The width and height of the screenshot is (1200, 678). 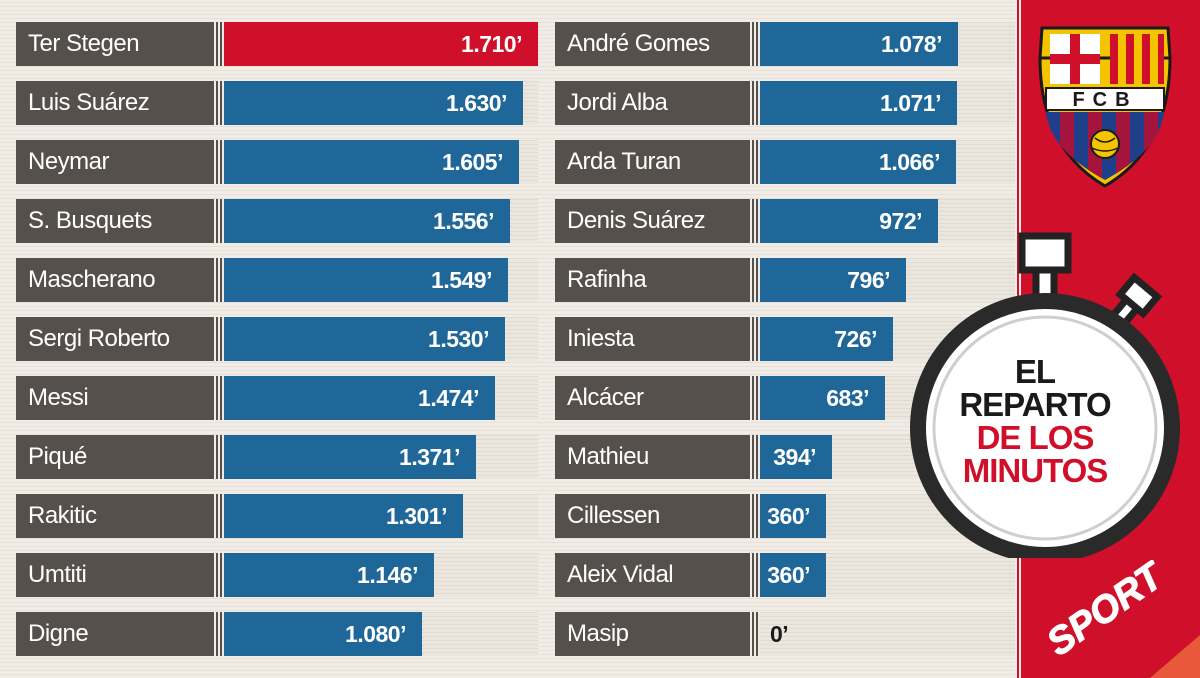 What do you see at coordinates (364, 339) in the screenshot?
I see `minutes-bar: 1.530’` at bounding box center [364, 339].